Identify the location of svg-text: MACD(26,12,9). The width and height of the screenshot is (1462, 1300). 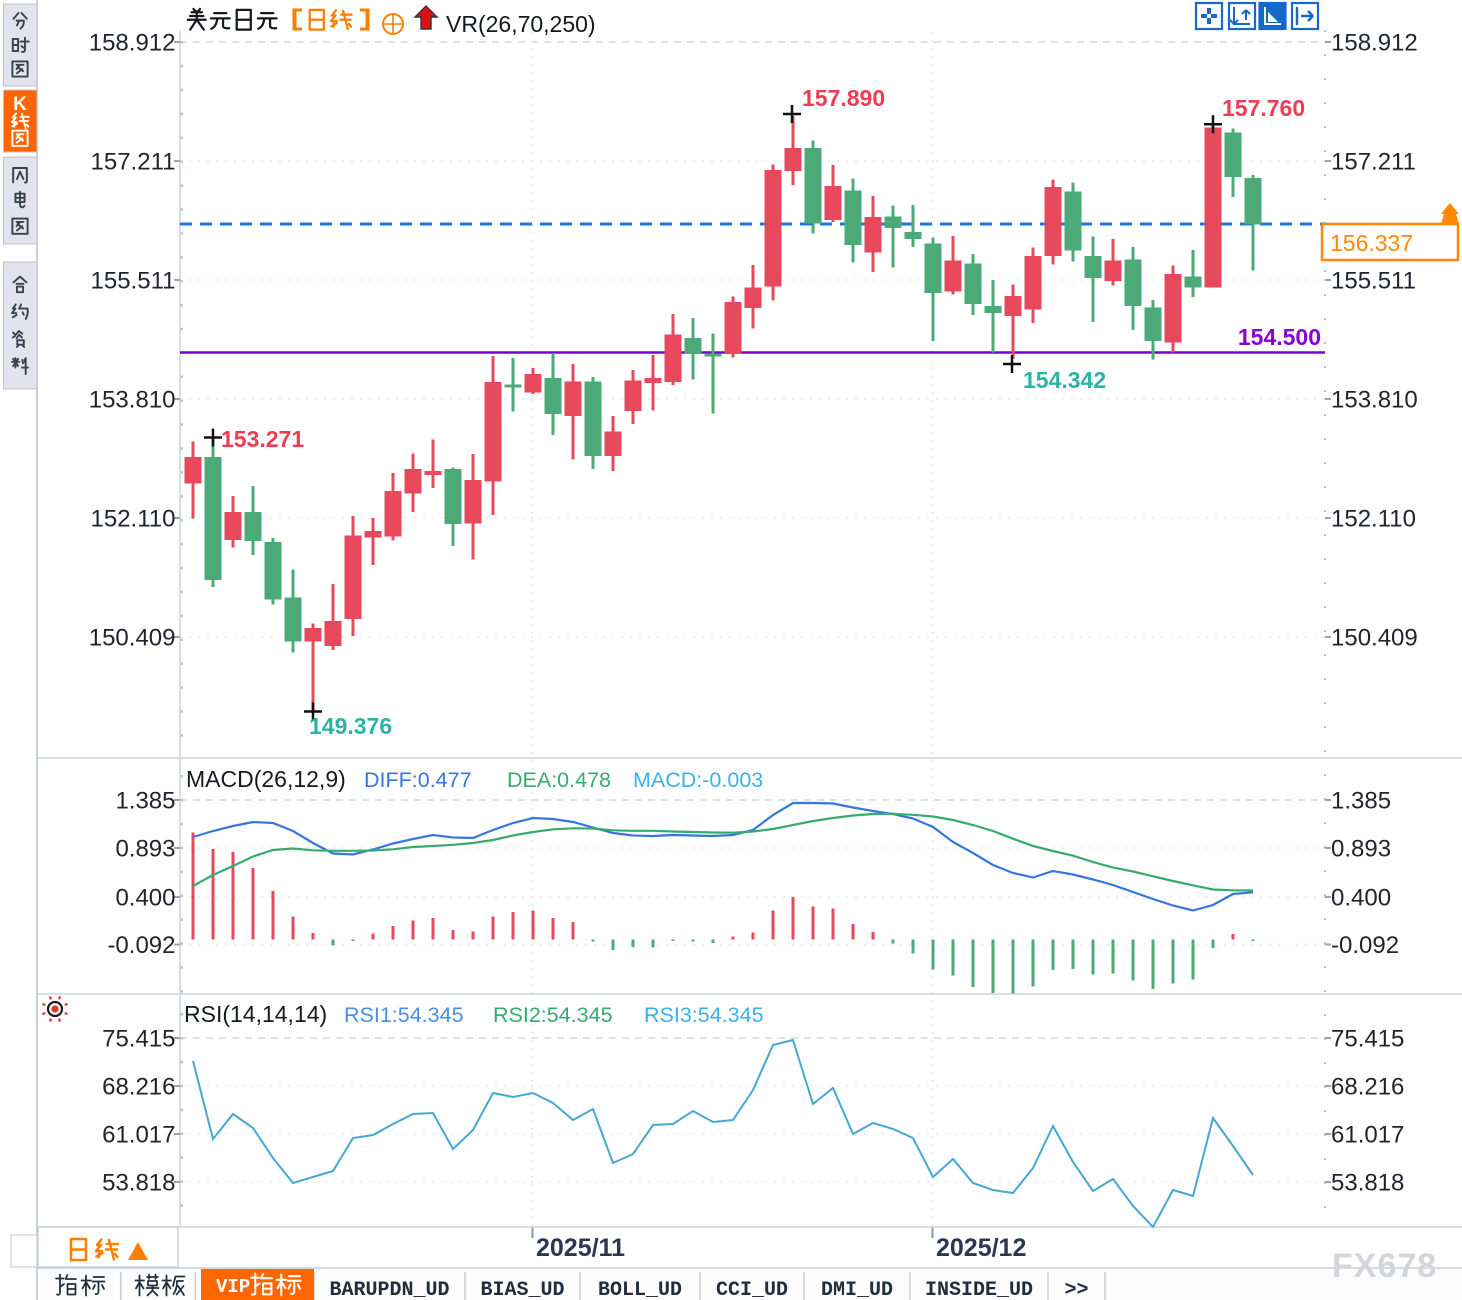
(266, 779).